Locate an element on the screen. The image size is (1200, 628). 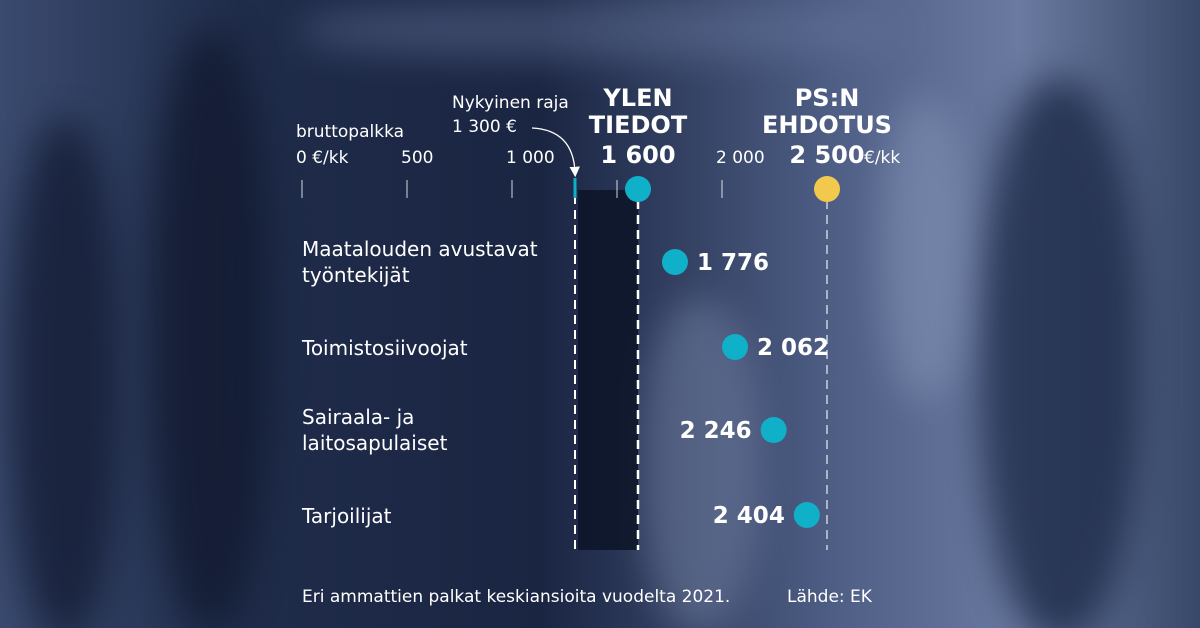
axis-unit-label: bruttopalkka is located at coordinates (350, 132).